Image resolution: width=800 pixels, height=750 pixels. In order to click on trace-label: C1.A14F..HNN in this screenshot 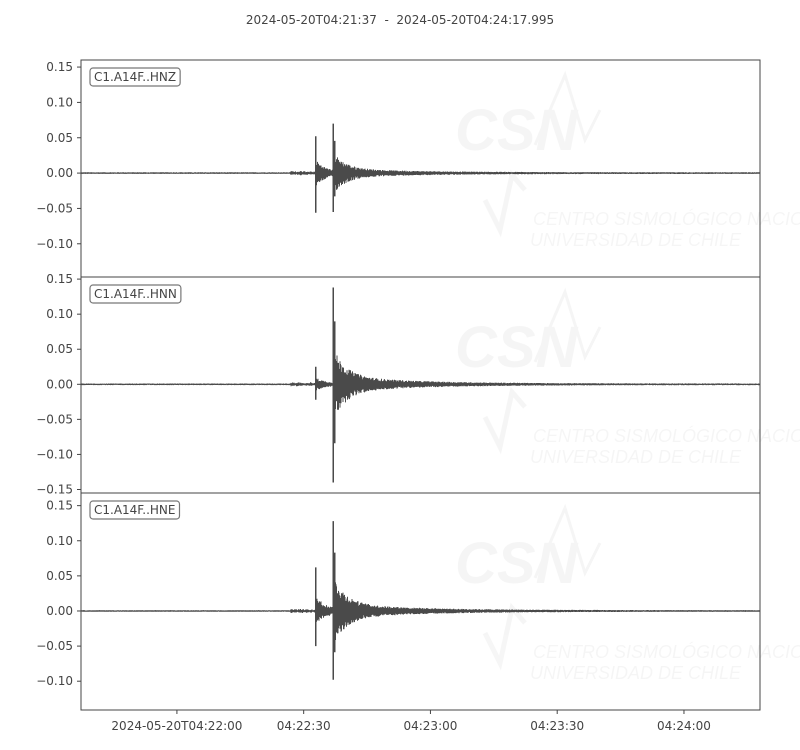, I will do `click(135, 294)`.